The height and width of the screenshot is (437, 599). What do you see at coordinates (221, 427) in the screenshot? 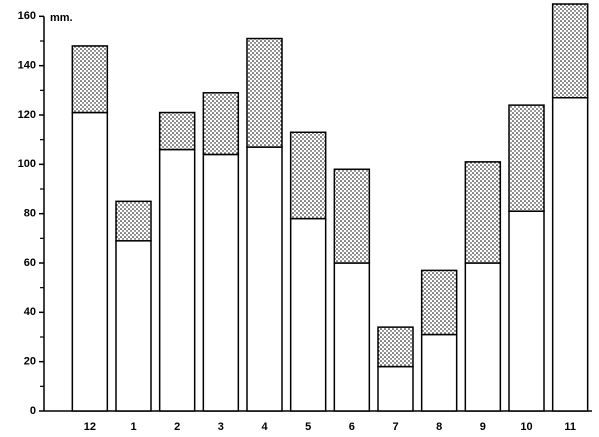
I see `x-tick-label: 3` at bounding box center [221, 427].